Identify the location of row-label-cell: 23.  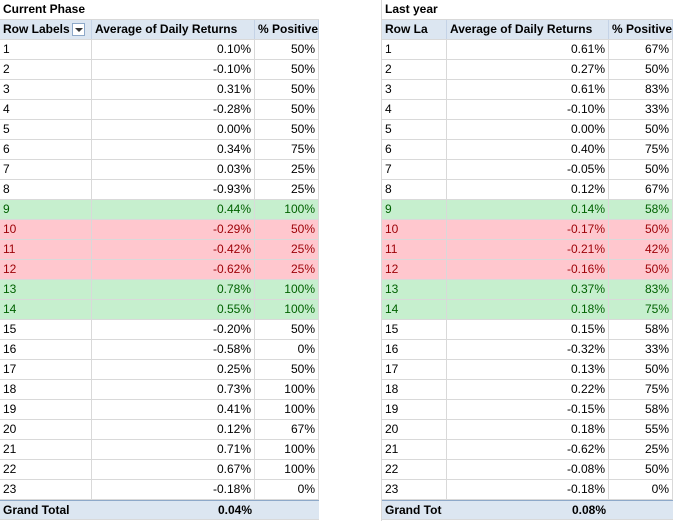
(414, 489).